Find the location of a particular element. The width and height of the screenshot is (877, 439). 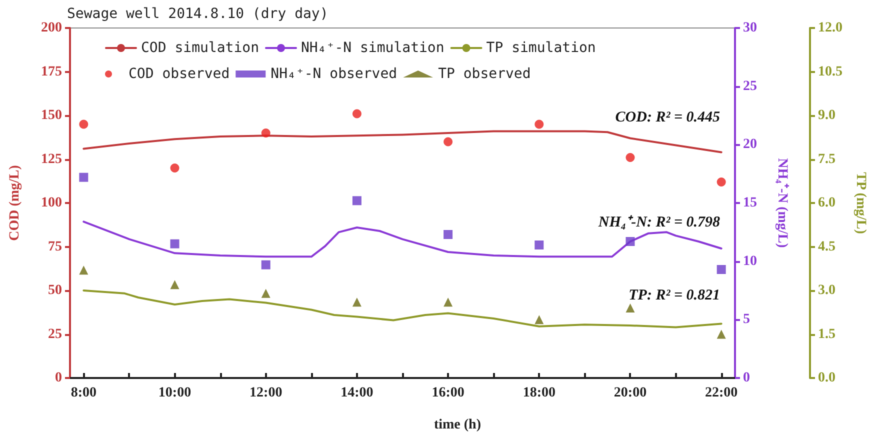

y3-tick-label: 4.5 is located at coordinates (827, 246).